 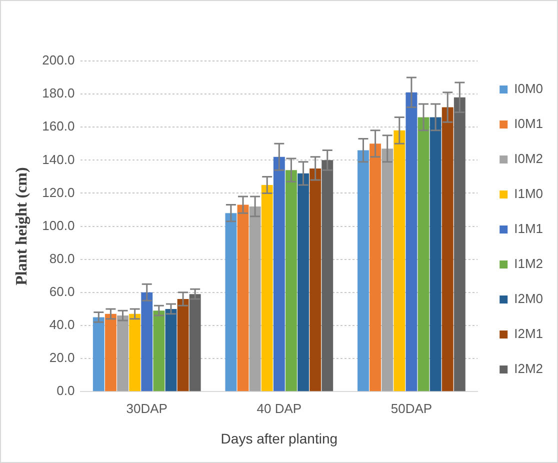 What do you see at coordinates (62, 258) in the screenshot?
I see `y-tick-label: 80.0` at bounding box center [62, 258].